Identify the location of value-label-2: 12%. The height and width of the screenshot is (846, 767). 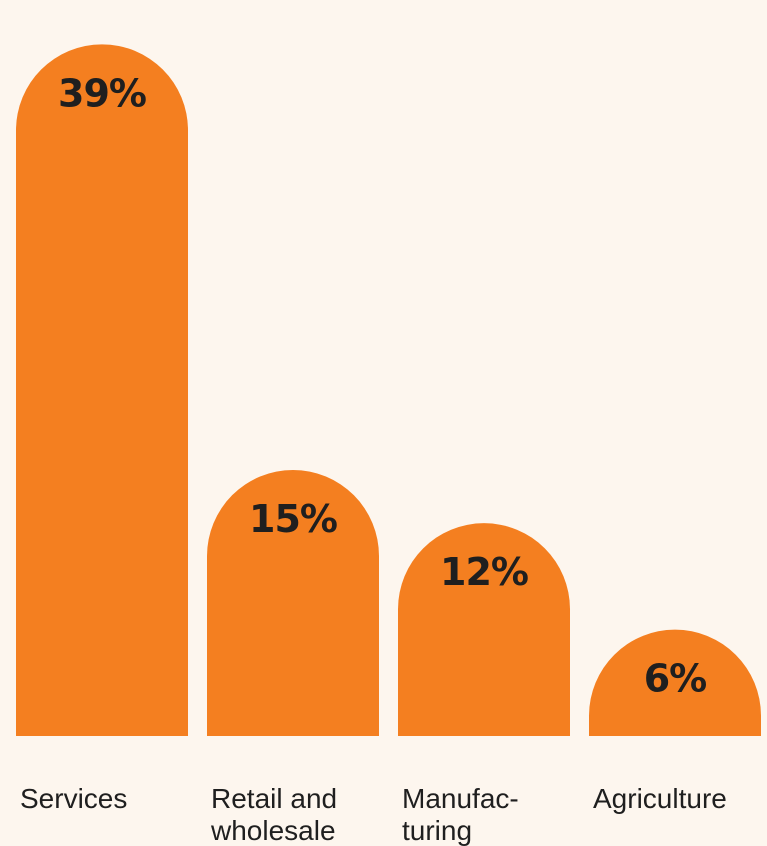
(484, 572).